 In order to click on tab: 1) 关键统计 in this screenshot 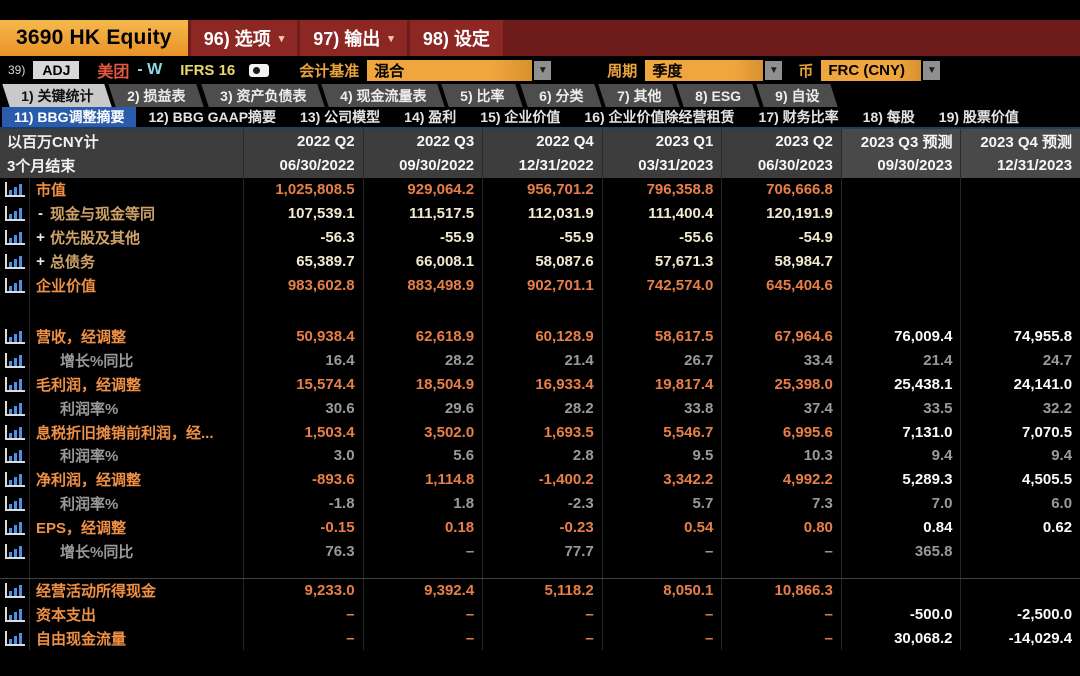, I will do `click(57, 95)`.